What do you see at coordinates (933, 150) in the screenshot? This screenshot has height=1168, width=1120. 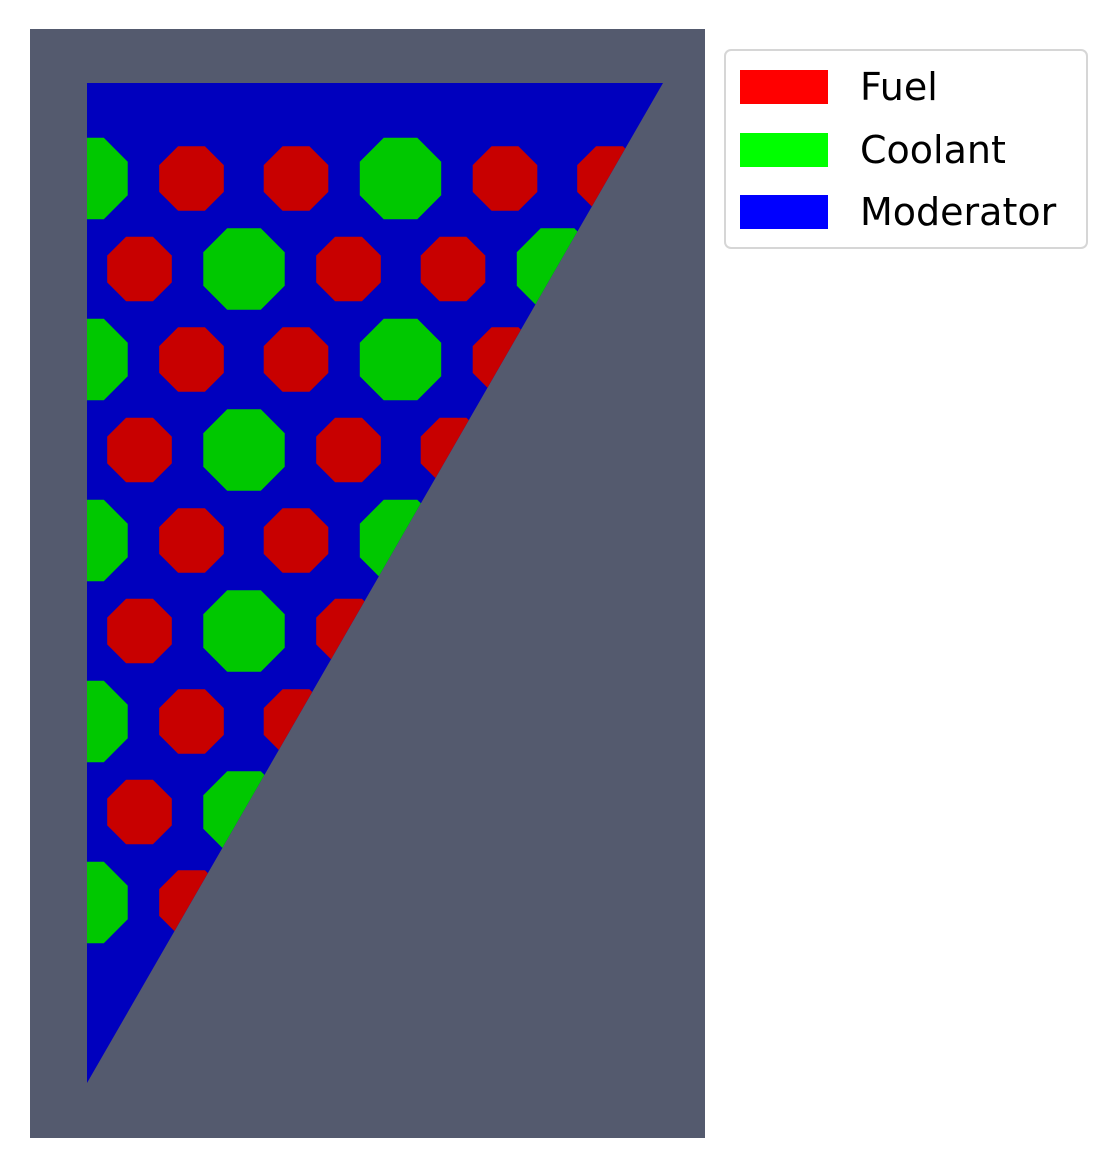 I see `legend-label-coolant: Coolant` at bounding box center [933, 150].